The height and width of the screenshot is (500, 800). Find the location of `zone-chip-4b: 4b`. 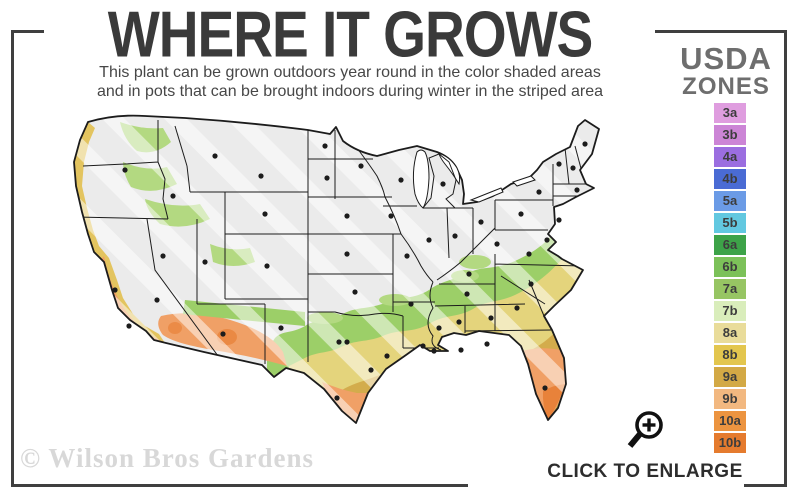

zone-chip-4b: 4b is located at coordinates (730, 179).